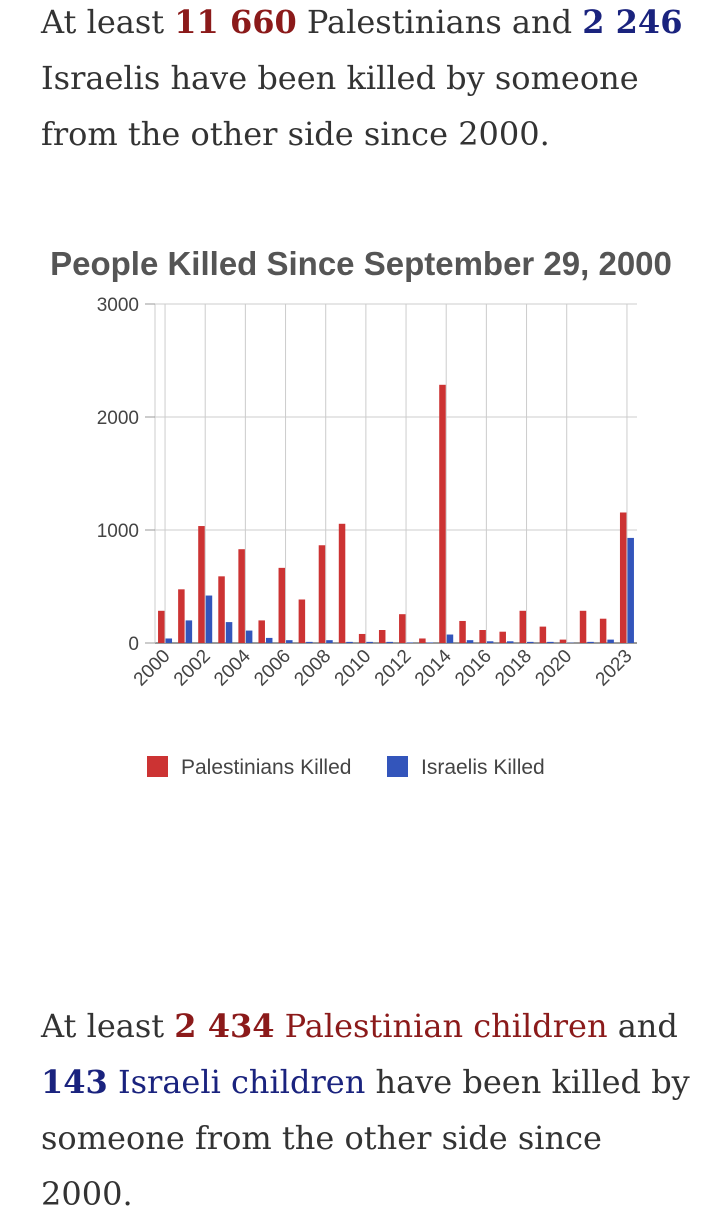  What do you see at coordinates (241, 596) in the screenshot?
I see `bar-palestinians-2004` at bounding box center [241, 596].